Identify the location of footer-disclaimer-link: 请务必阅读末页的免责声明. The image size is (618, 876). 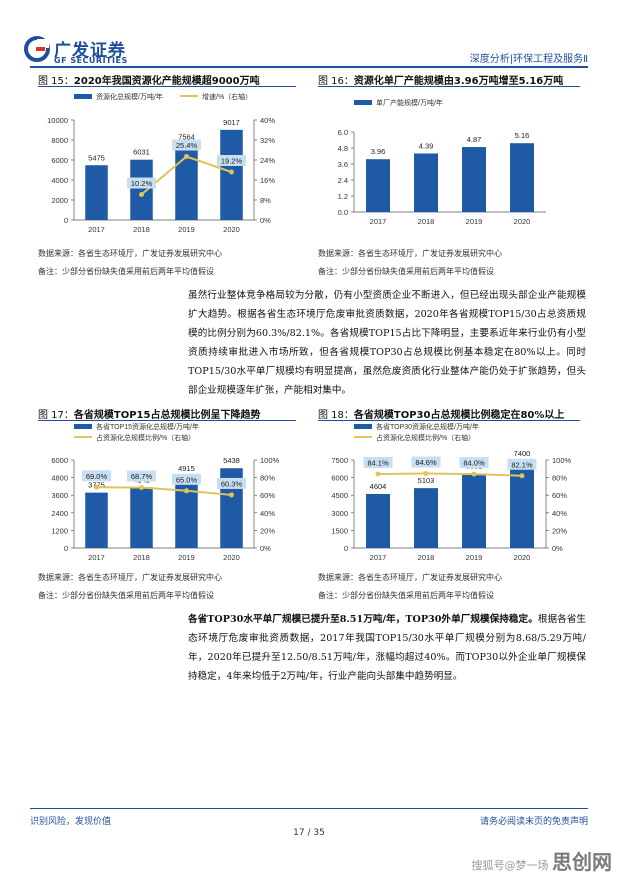
(533, 822).